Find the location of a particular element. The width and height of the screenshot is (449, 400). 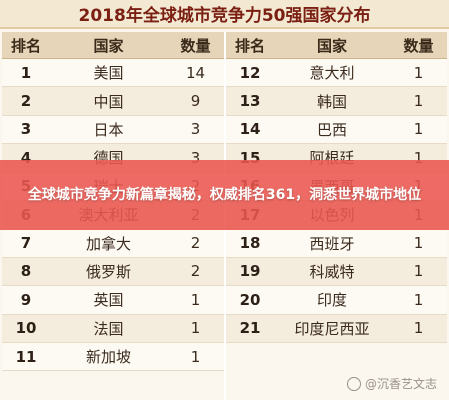

table-cell-count: 14 is located at coordinates (195, 73).